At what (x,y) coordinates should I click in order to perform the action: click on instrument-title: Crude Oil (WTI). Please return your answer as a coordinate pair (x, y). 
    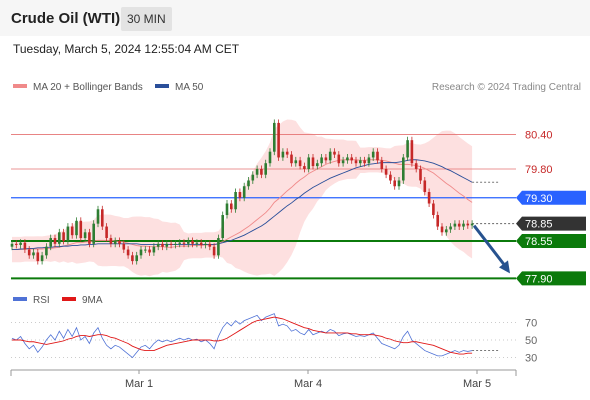
    Looking at the image, I should click on (66, 18).